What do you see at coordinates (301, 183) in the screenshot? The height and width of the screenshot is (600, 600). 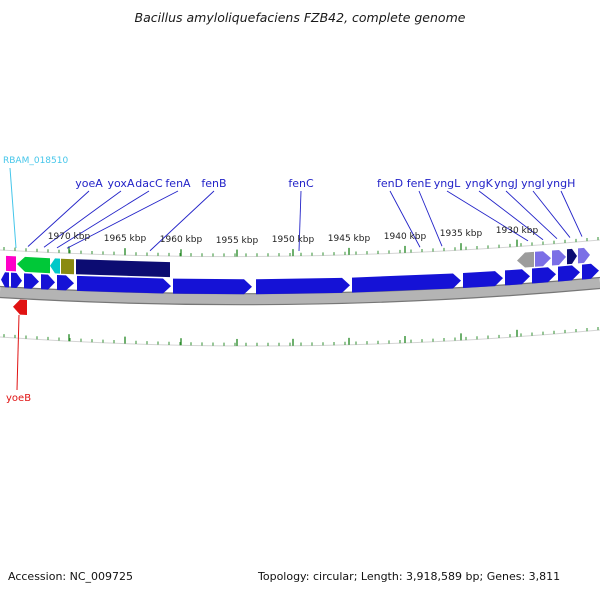 I see `gene-label-fenC: fenC` at bounding box center [301, 183].